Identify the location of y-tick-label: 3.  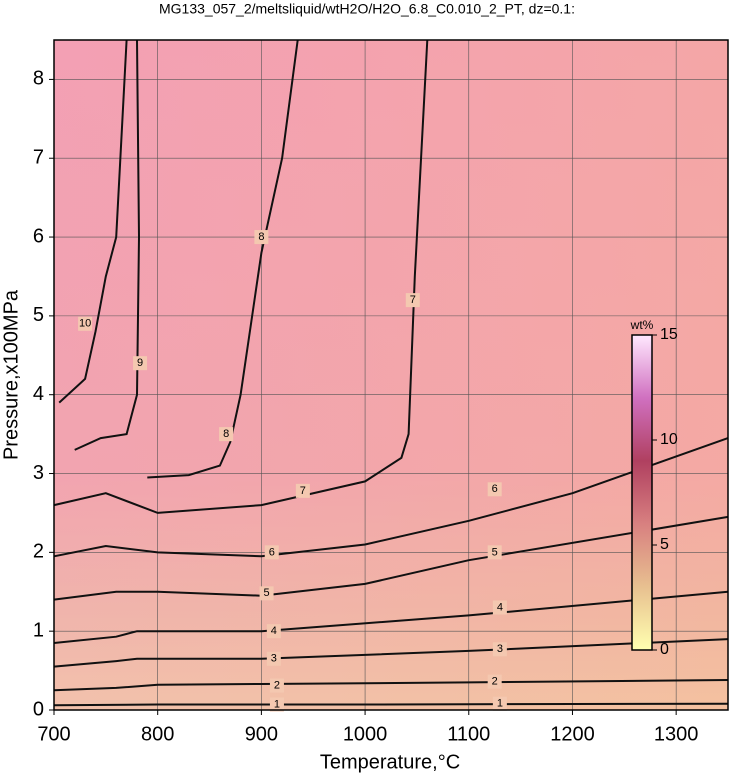
(38, 473).